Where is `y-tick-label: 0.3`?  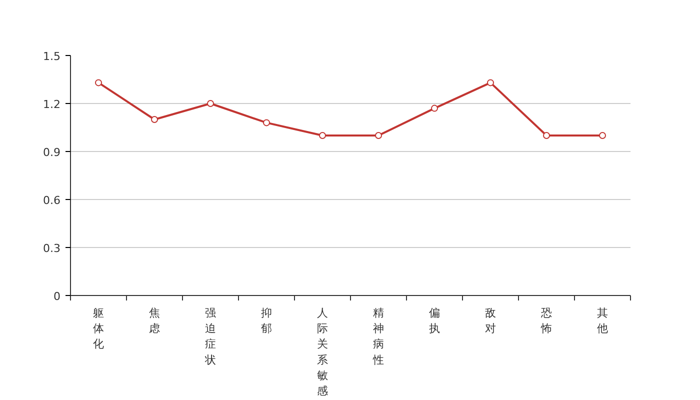 y-tick-label: 0.3 is located at coordinates (52, 248).